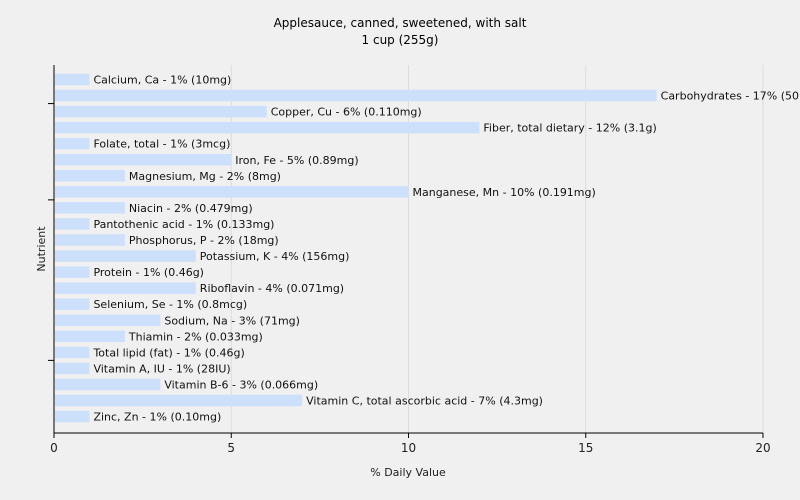 This screenshot has height=500, width=800. Describe the element at coordinates (205, 176) in the screenshot. I see `bar-label-6: Magnesium, Mg - 2% (8mg)` at that location.